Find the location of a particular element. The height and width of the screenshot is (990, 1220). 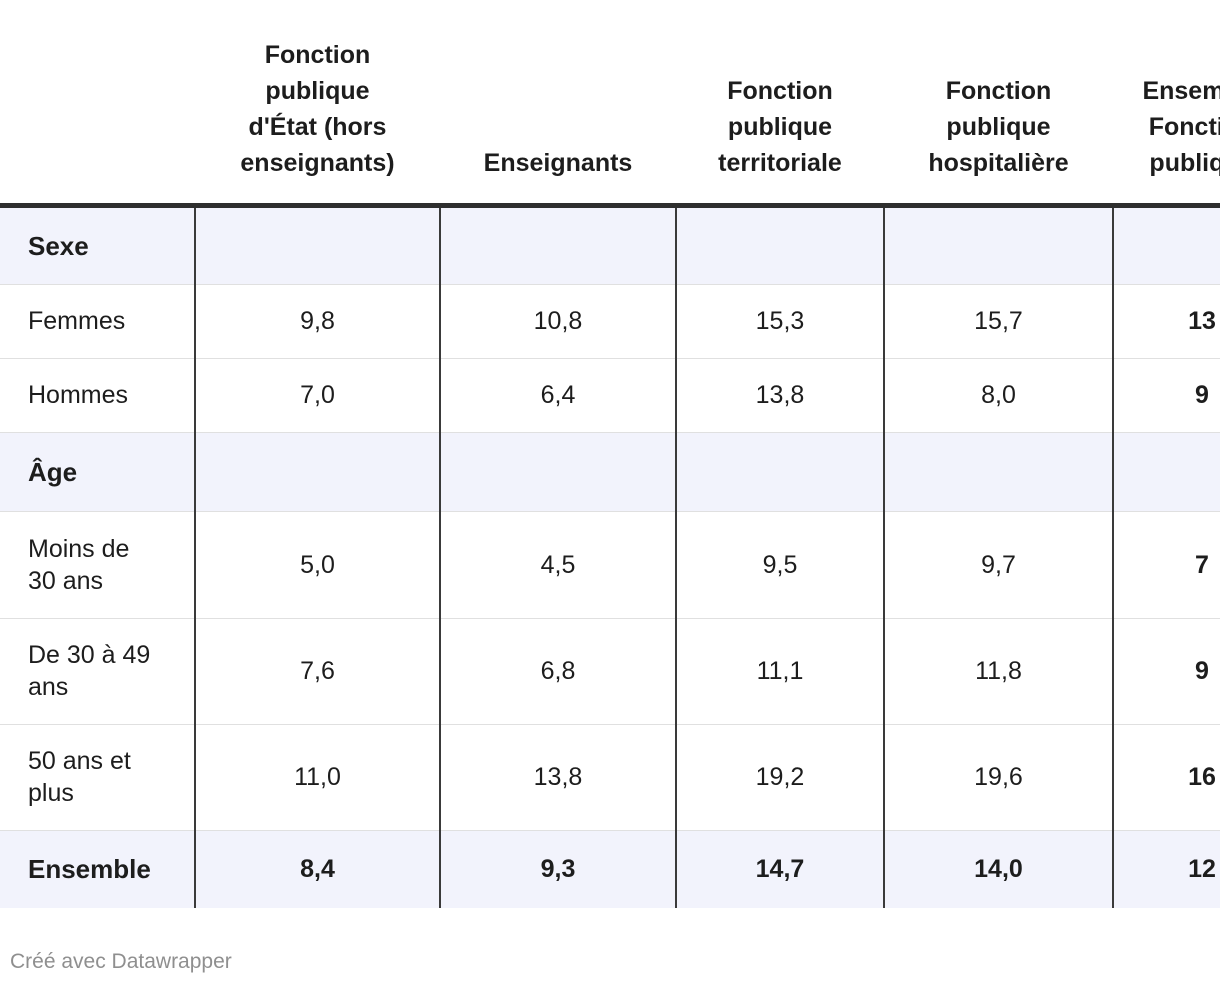

section-label: Sexe is located at coordinates (97, 244).